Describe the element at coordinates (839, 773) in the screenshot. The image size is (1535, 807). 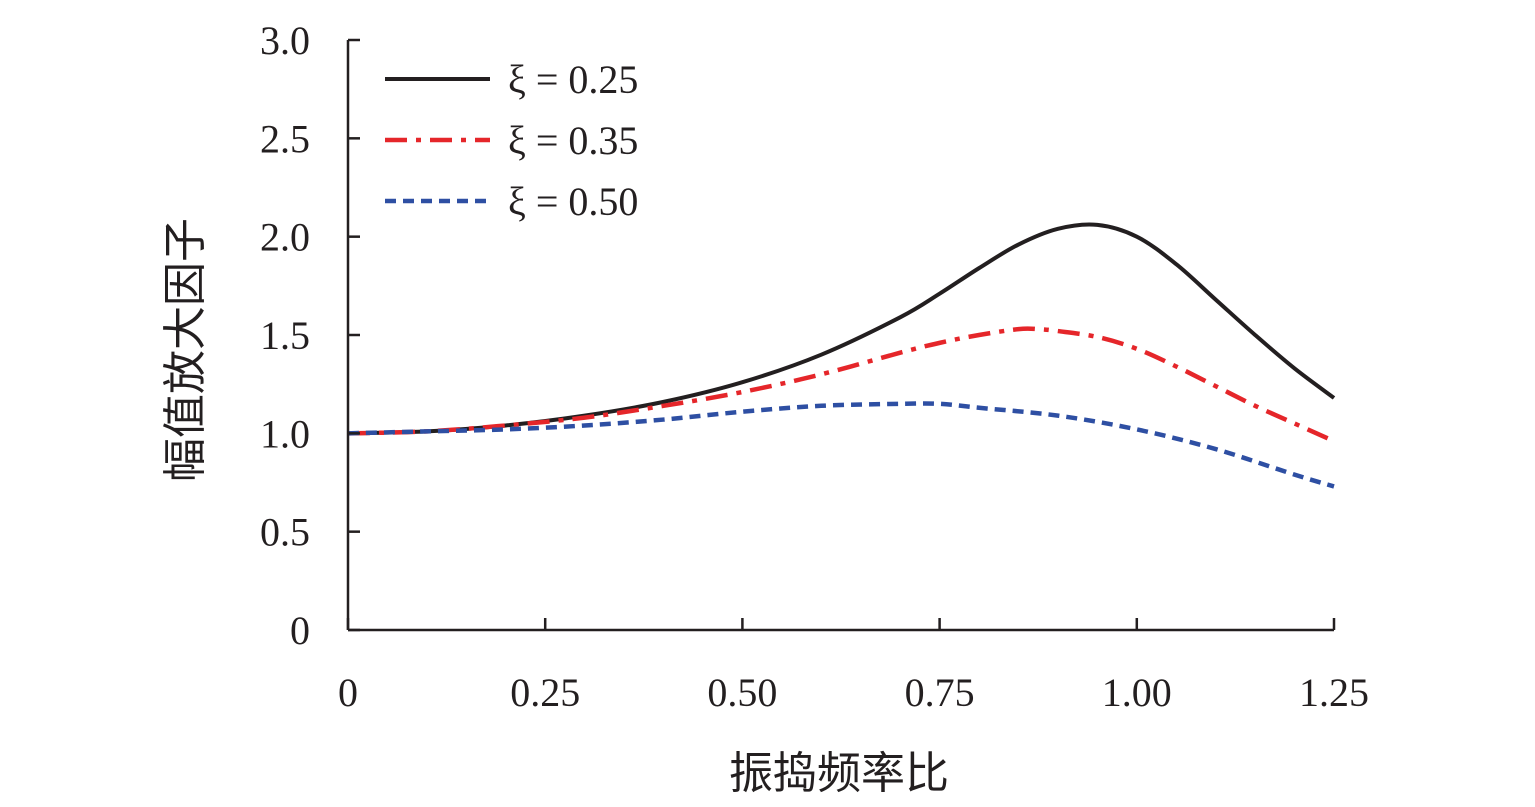
I see `x-axis-title: 振捣频率比` at that location.